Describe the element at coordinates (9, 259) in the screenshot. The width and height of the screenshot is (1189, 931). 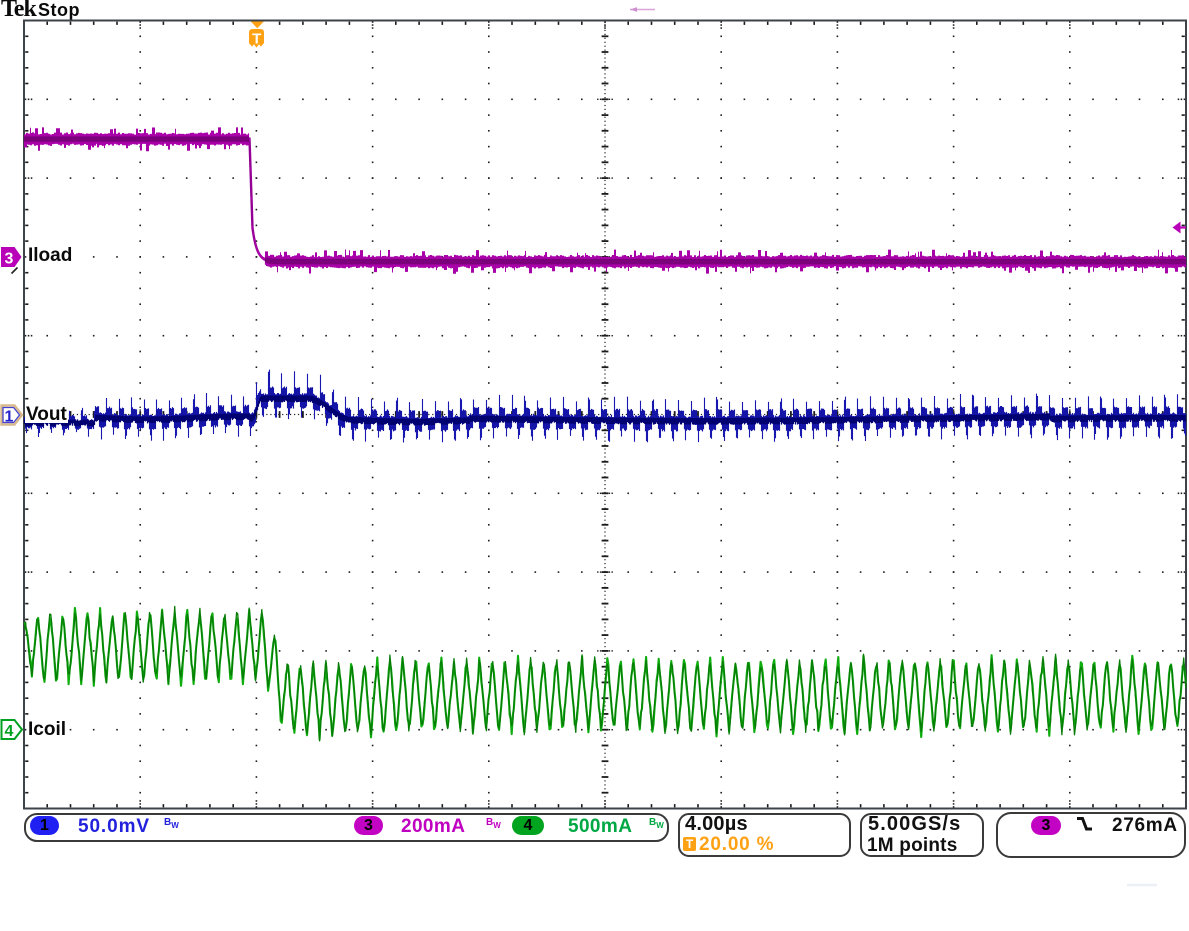
I see `svg-text: 3` at that location.